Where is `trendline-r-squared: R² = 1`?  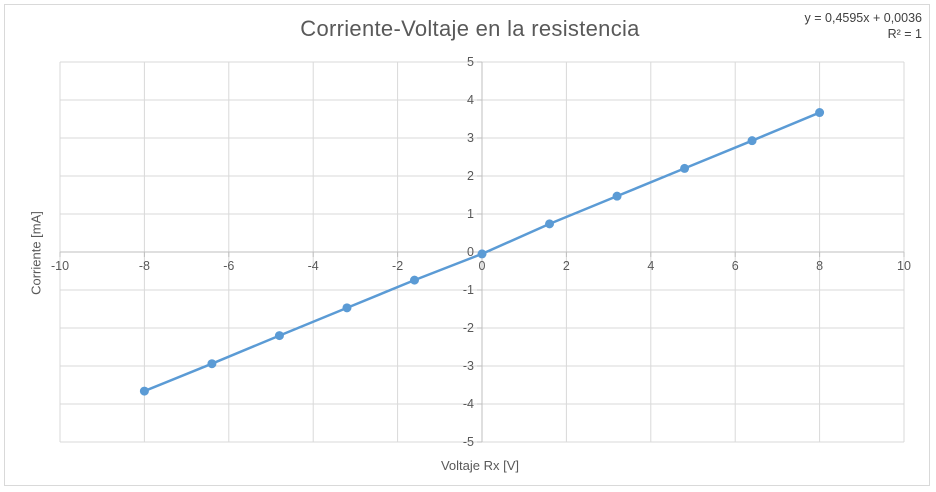 trendline-r-squared: R² = 1 is located at coordinates (904, 34).